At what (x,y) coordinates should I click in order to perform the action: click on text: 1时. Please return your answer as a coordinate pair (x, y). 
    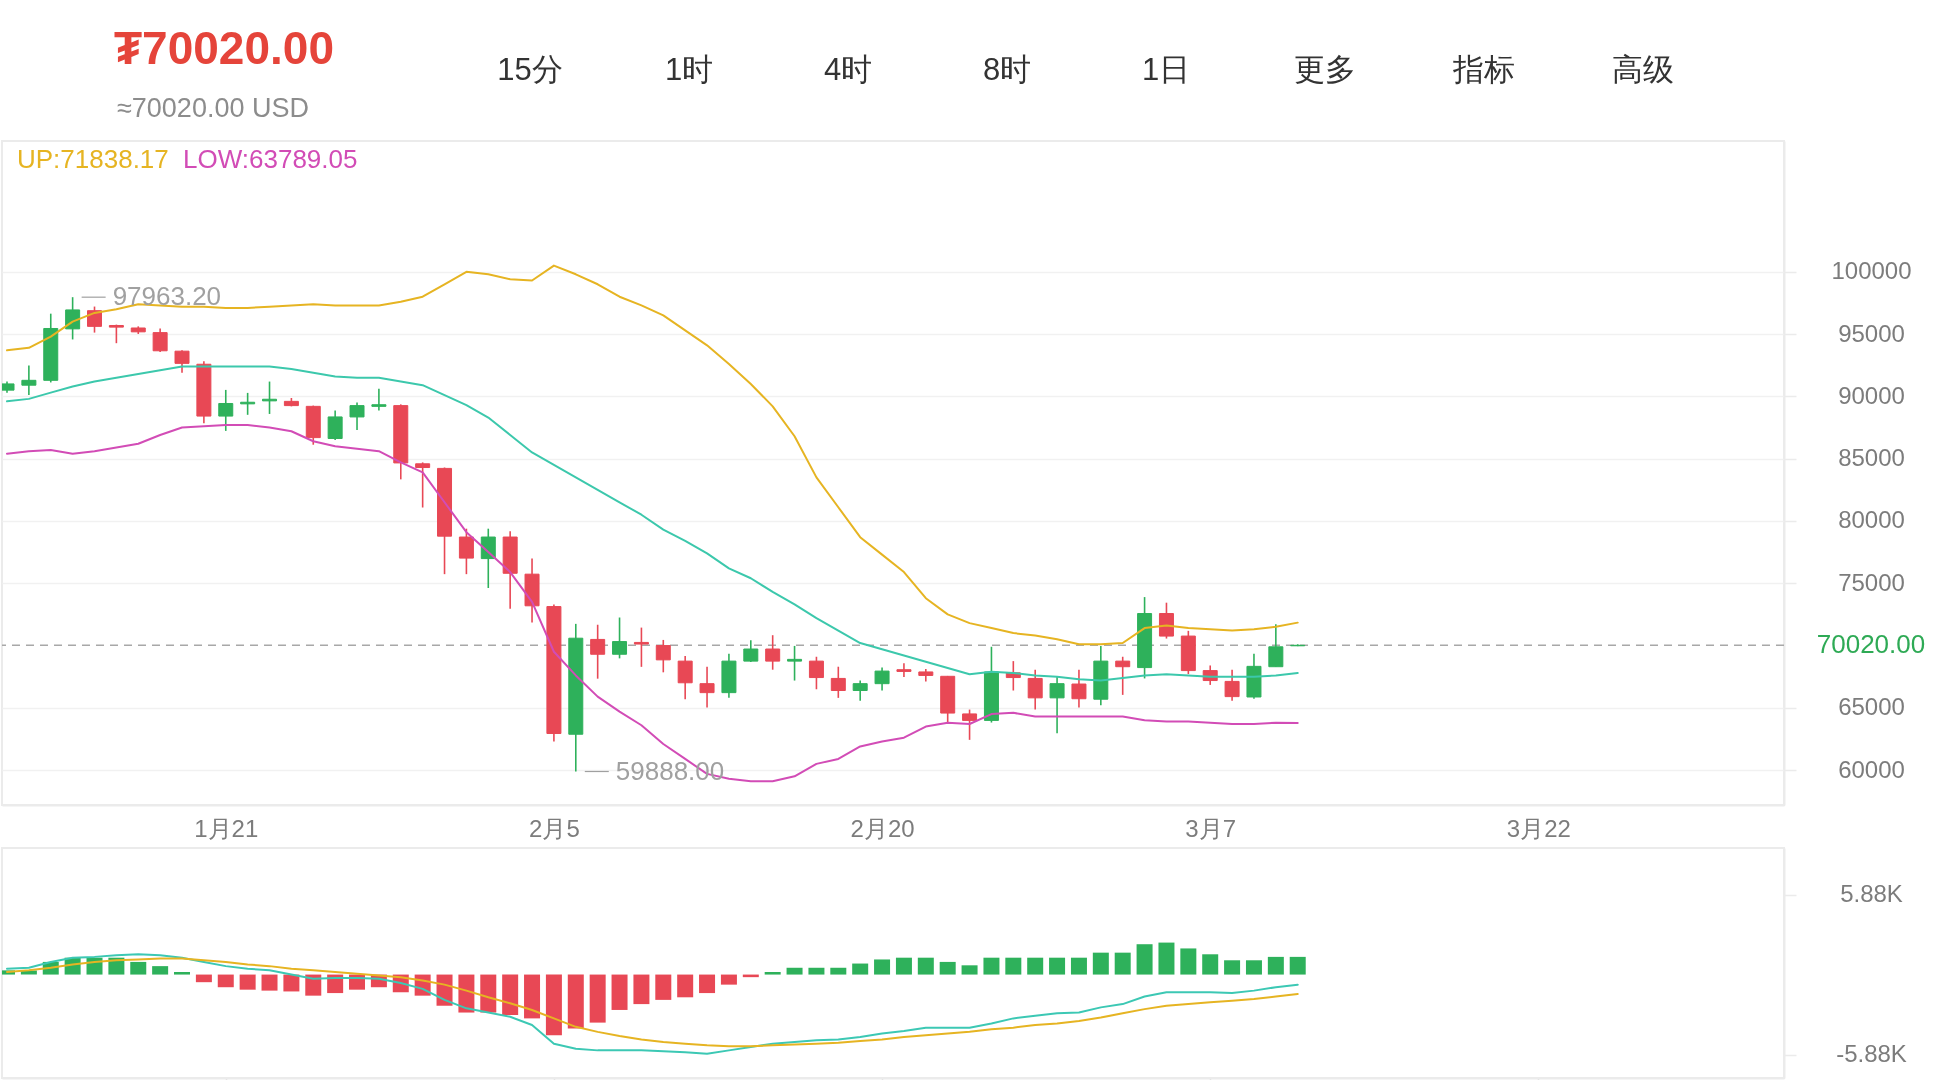
    Looking at the image, I should click on (689, 69).